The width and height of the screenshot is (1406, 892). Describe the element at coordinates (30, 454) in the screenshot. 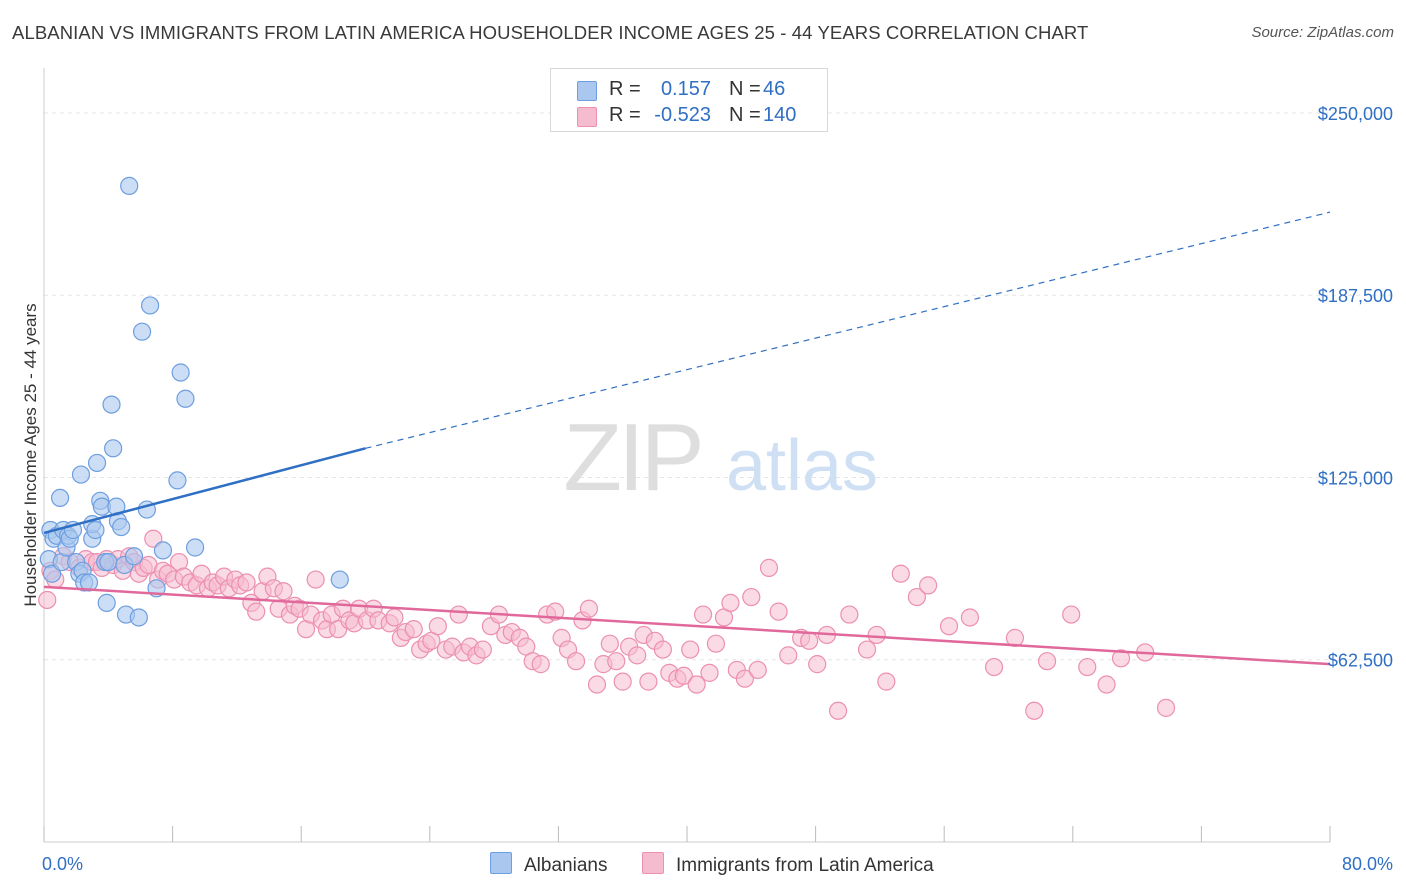

I see `y-axis-label: Householder Income Ages 25 - 44 years` at that location.